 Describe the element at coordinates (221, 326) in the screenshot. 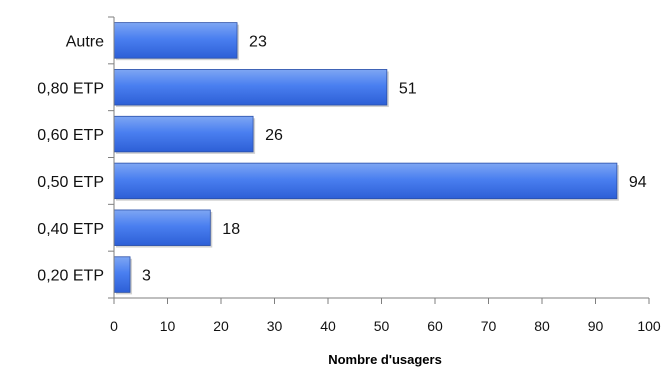

I see `x-tick-label: 20` at that location.